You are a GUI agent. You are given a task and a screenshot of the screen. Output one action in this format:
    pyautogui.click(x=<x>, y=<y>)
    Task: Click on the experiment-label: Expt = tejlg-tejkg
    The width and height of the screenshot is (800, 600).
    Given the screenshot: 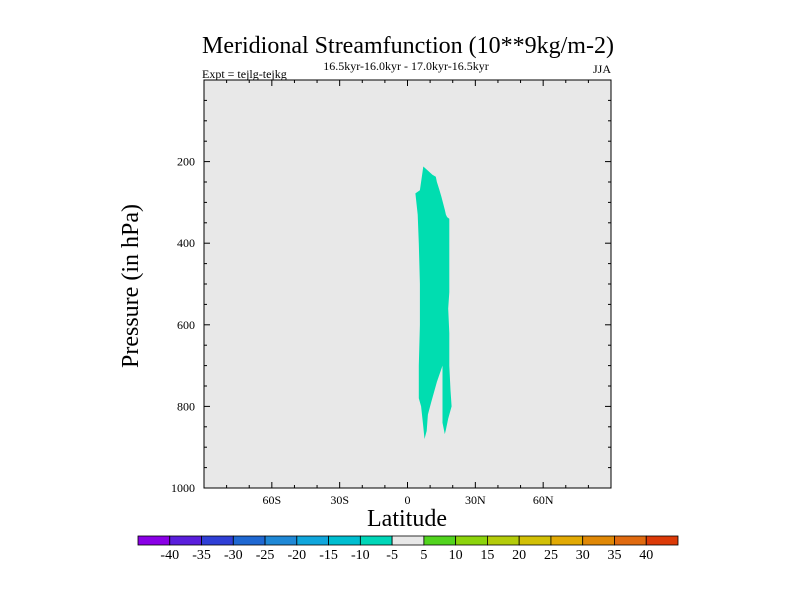 What is the action you would take?
    pyautogui.click(x=244, y=74)
    